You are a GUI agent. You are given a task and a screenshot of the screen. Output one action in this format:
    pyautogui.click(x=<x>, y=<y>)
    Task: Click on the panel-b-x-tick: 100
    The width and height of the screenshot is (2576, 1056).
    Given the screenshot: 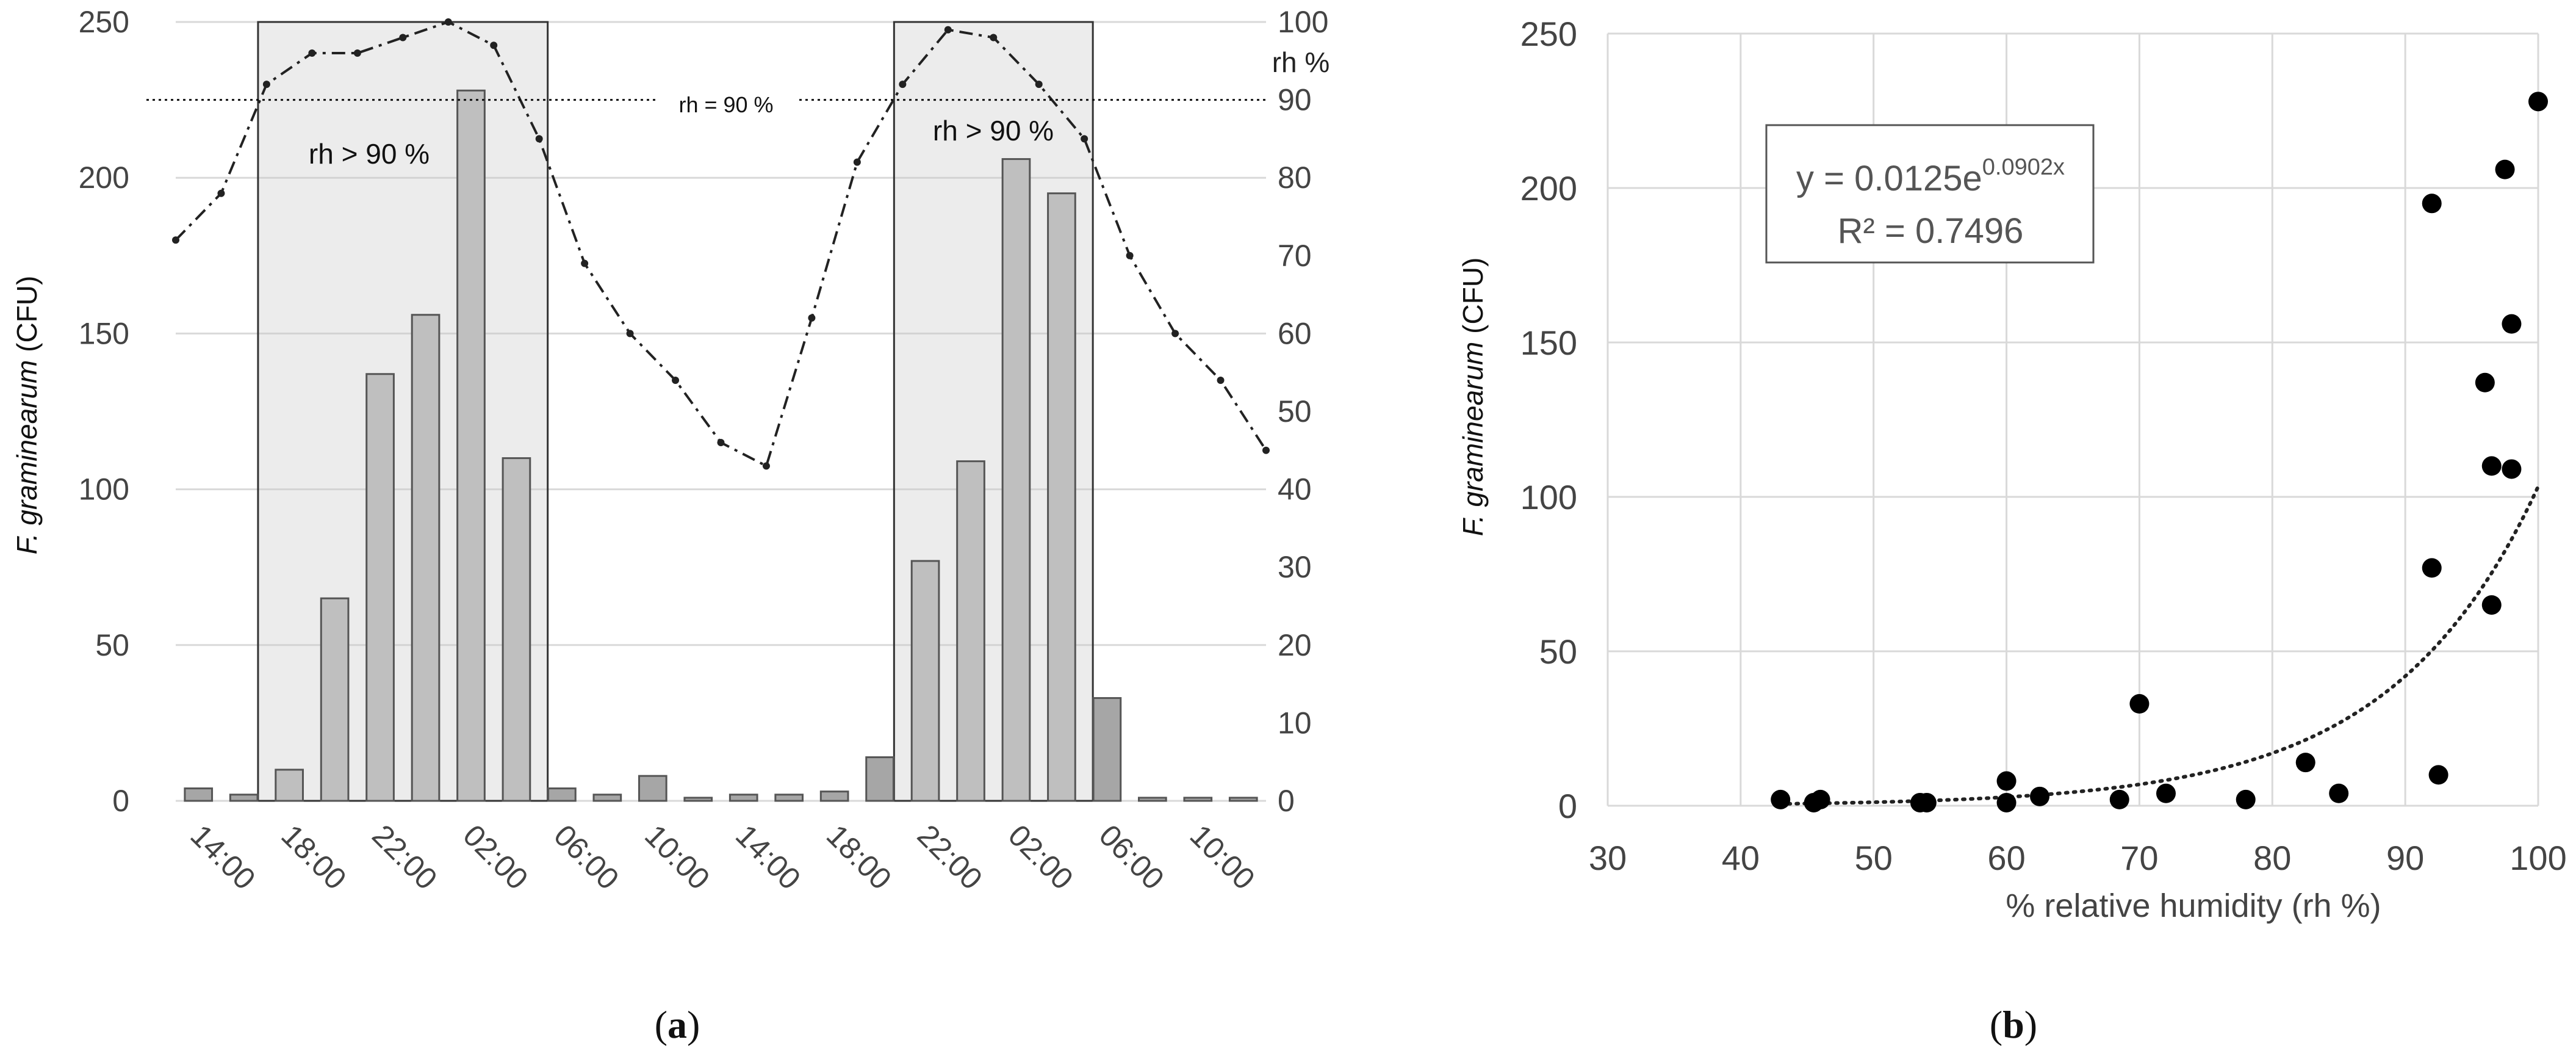 What is the action you would take?
    pyautogui.click(x=2537, y=858)
    